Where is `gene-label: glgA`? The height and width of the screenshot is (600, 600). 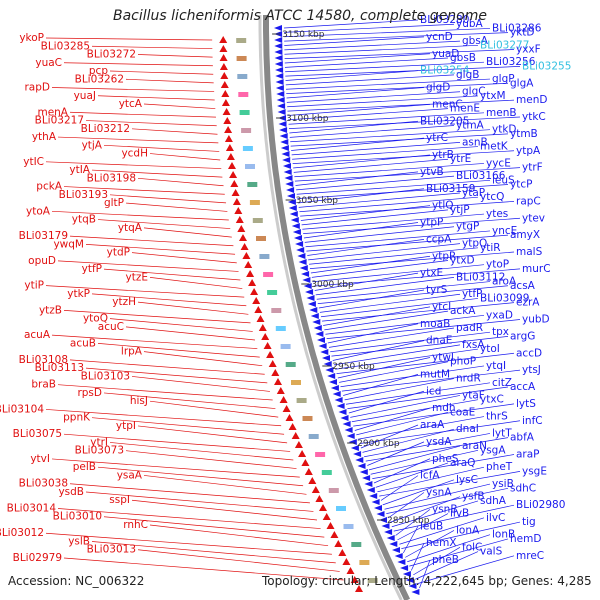 gene-label: glgA is located at coordinates (522, 83).